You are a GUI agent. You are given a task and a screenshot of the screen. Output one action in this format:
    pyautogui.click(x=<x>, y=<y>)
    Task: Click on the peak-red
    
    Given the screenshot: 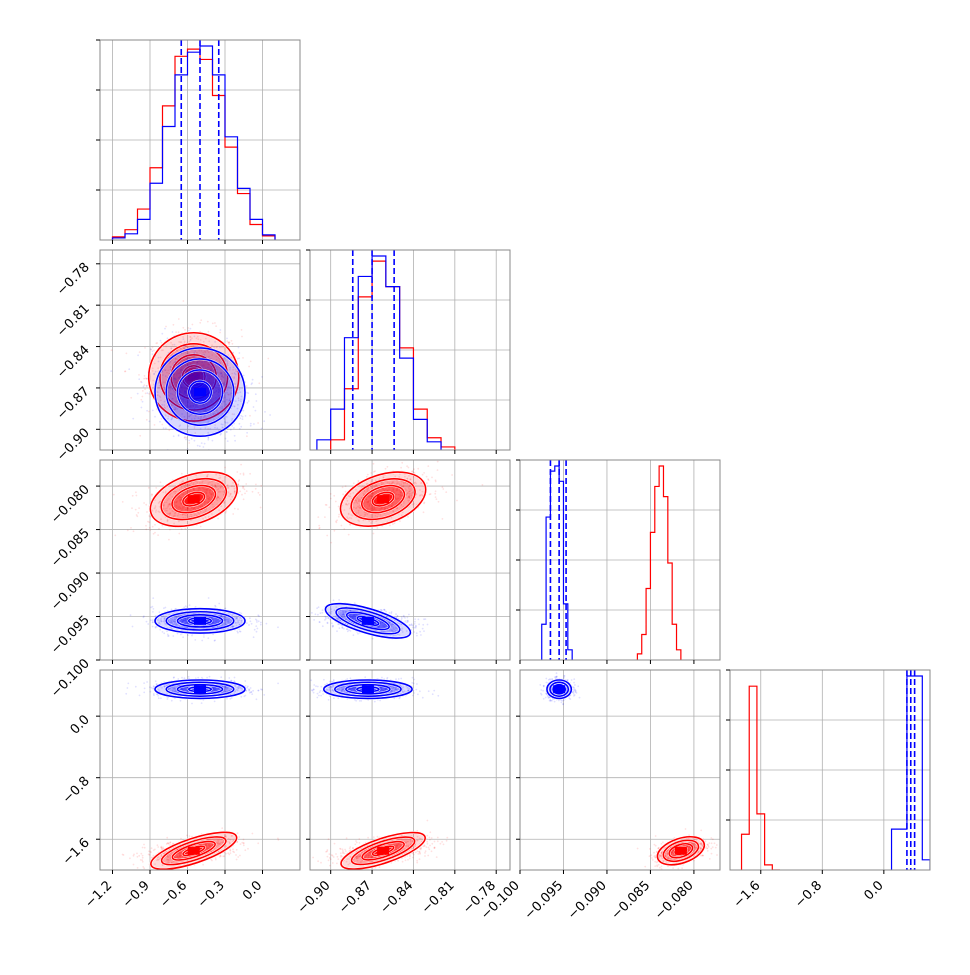 What is the action you would take?
    pyautogui.click(x=194, y=499)
    